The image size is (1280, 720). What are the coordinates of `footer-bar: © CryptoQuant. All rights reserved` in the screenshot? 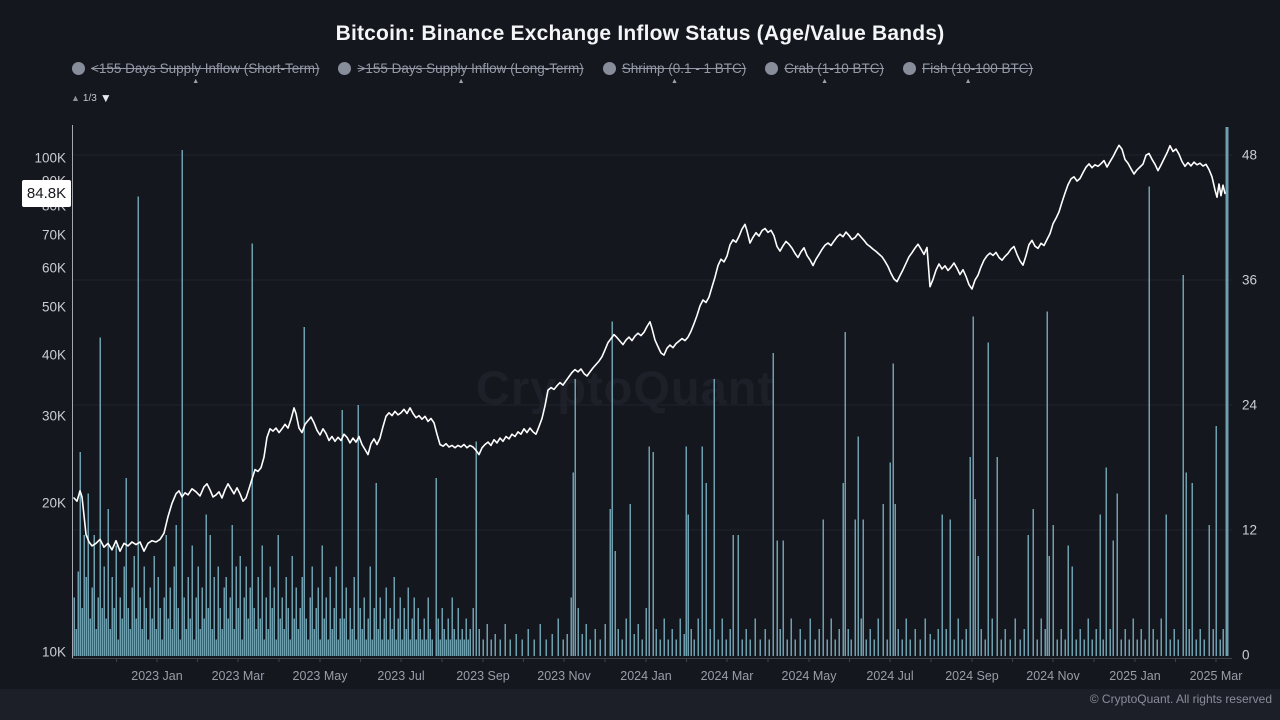 It's located at (640, 704).